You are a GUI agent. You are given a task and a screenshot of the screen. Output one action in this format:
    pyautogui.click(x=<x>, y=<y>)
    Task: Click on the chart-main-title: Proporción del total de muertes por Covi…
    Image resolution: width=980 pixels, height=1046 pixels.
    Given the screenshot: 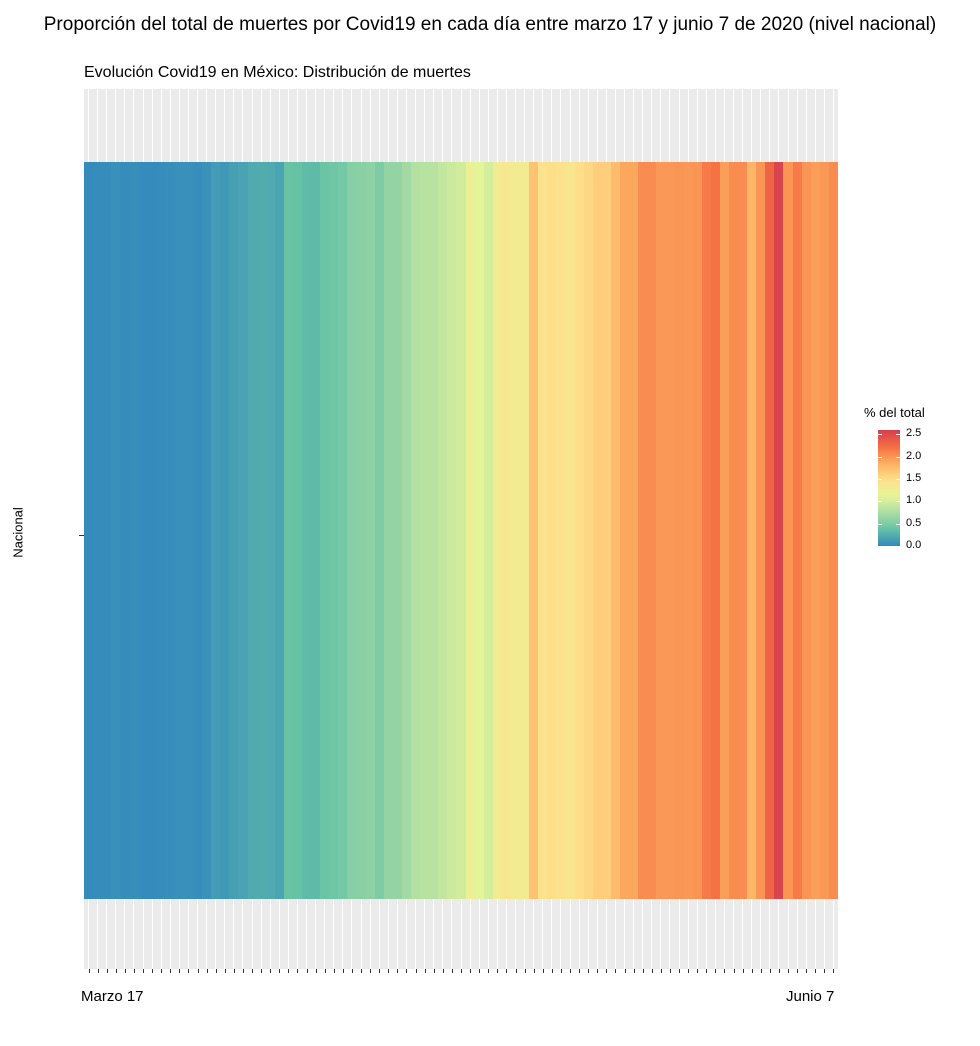 What is the action you would take?
    pyautogui.click(x=490, y=24)
    